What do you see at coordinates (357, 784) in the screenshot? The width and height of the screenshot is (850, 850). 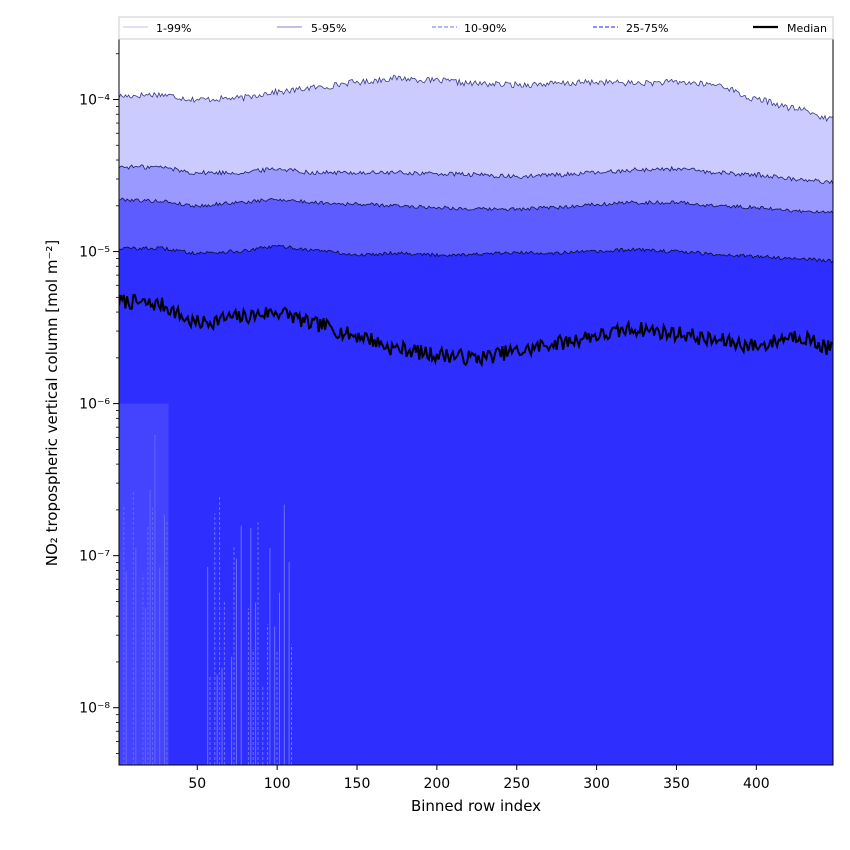 I see `x-tick-label: 150` at bounding box center [357, 784].